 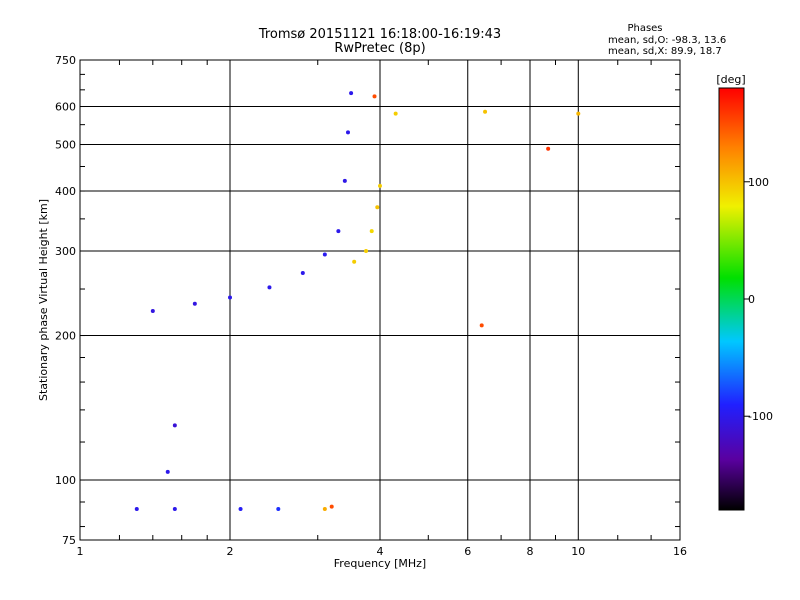 I want to click on x-tick-label: 6, so click(x=467, y=551).